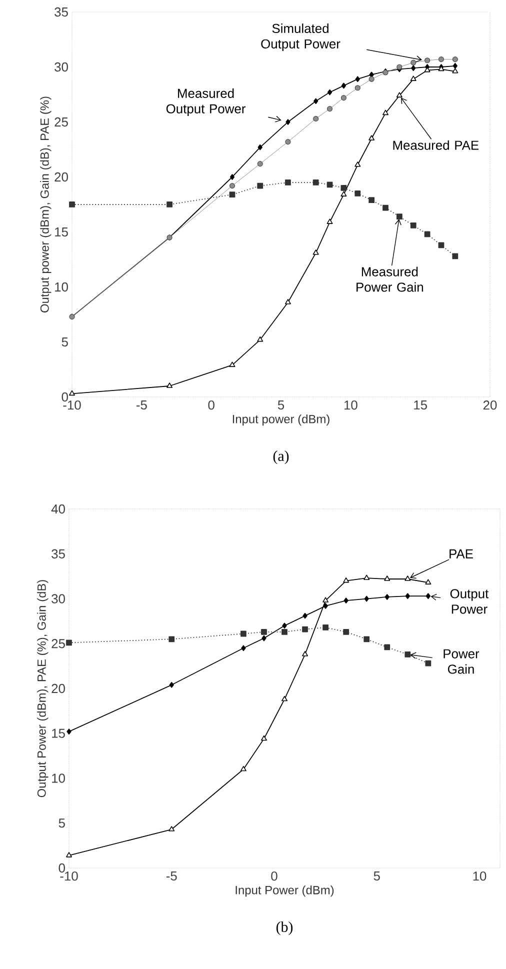  I want to click on text: (a), so click(281, 457).